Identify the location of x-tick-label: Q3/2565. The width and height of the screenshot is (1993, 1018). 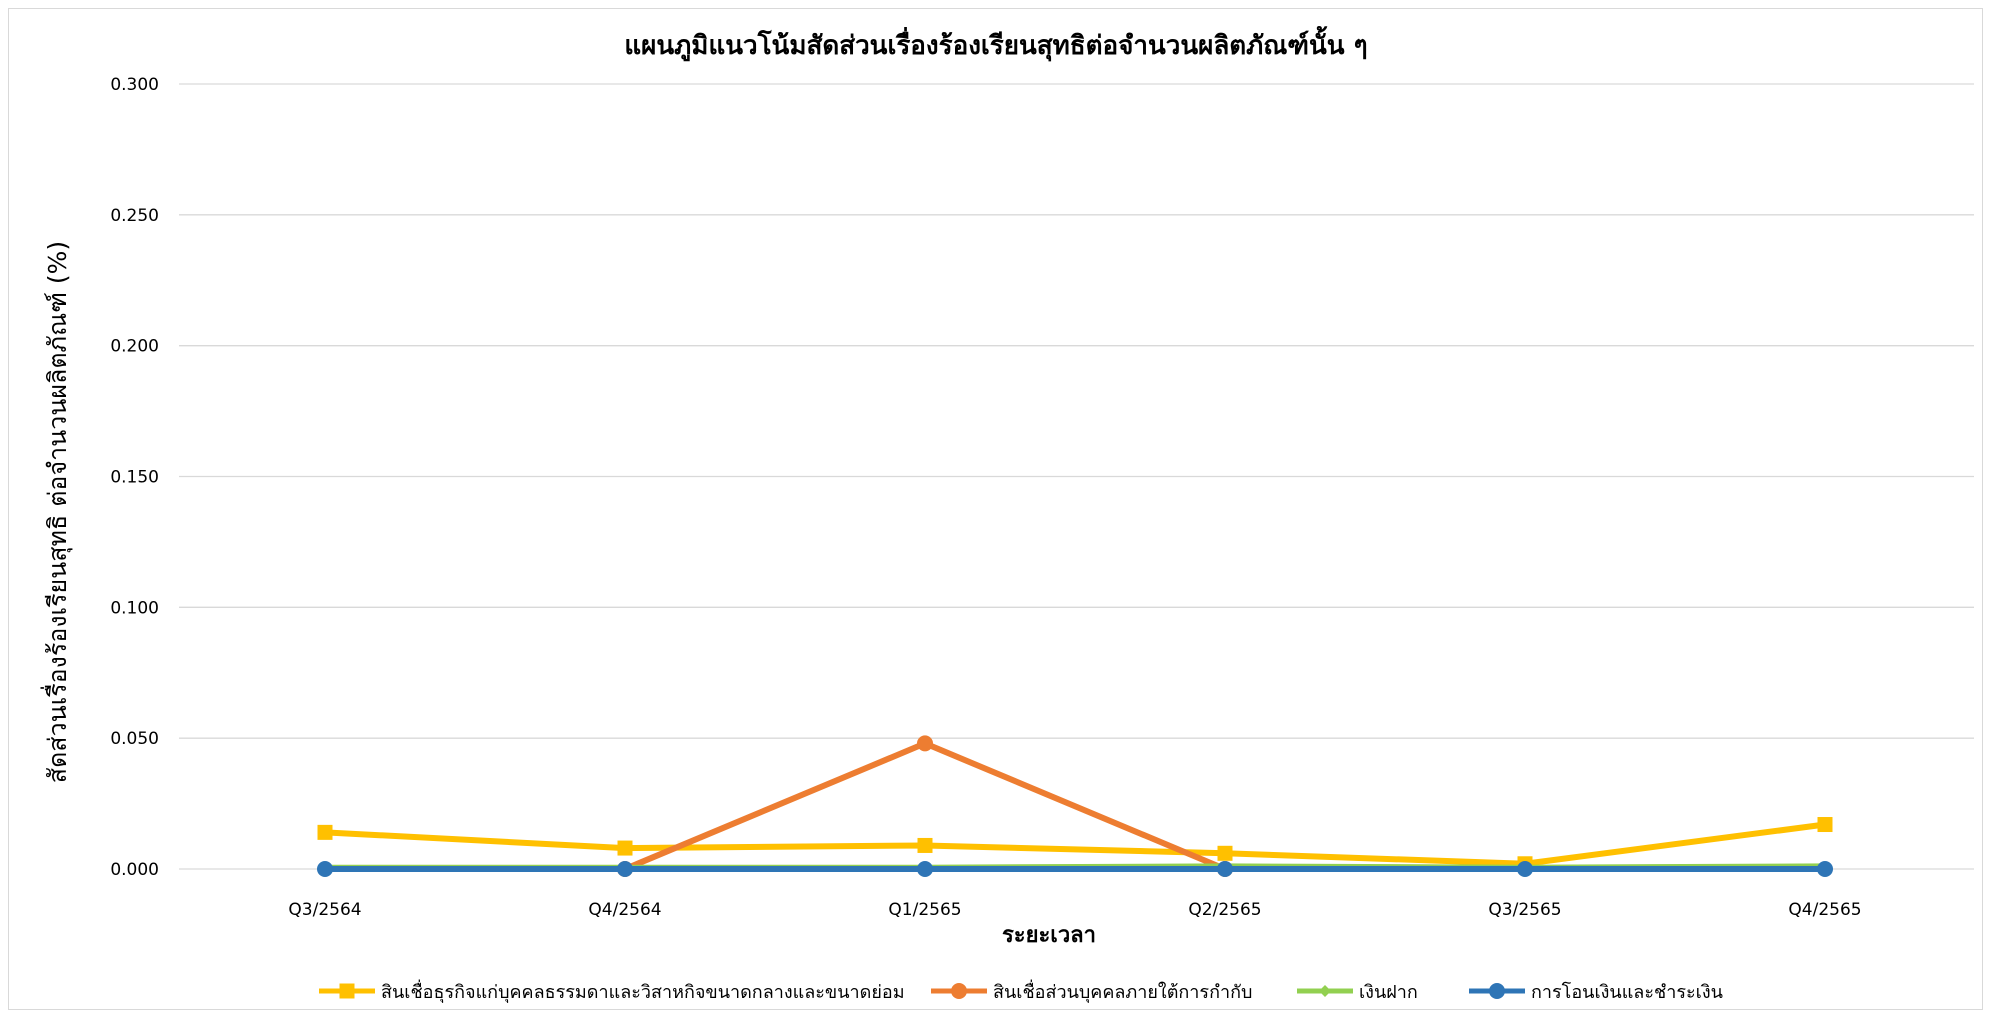
(1524, 910).